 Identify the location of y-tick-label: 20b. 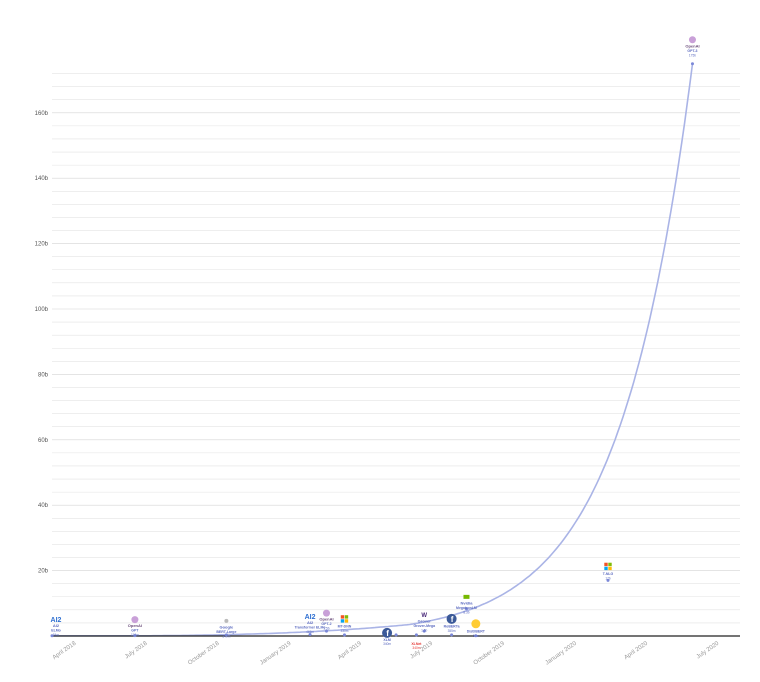
(43, 572).